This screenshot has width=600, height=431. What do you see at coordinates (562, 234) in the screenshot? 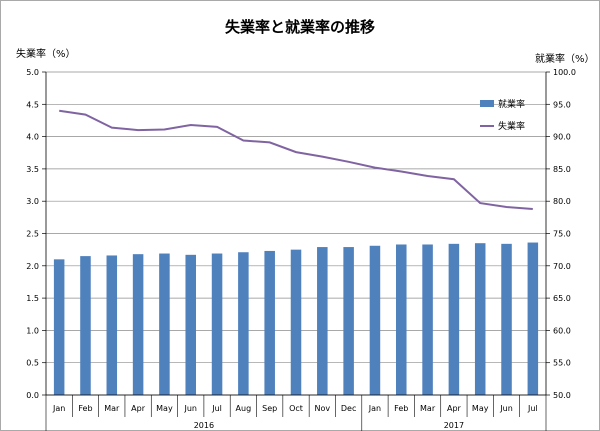
I see `right-tick-label: 75.0` at bounding box center [562, 234].